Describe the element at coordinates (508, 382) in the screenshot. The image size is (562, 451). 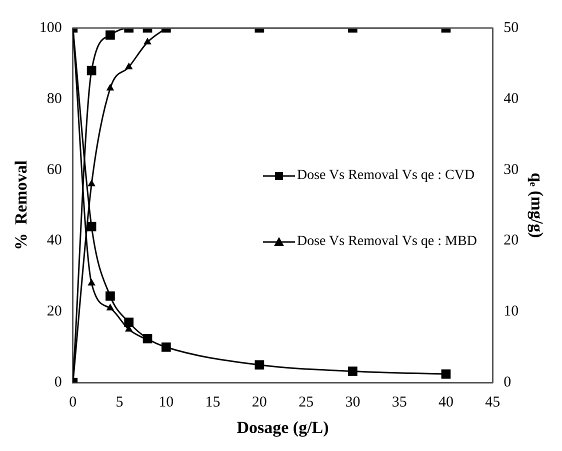
I see `y2-tick-label: 0` at that location.